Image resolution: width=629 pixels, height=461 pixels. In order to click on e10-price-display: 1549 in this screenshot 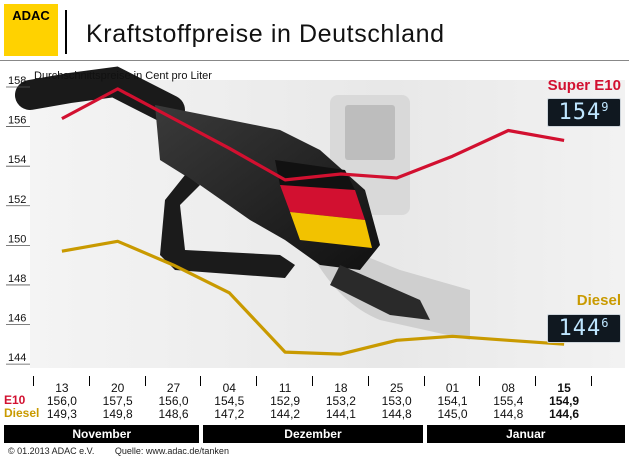, I will do `click(584, 112)`.